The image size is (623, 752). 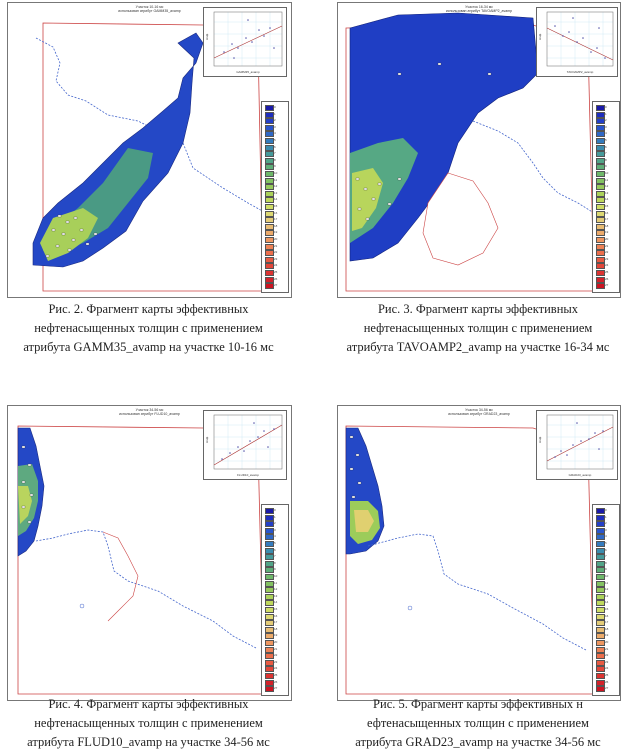 What do you see at coordinates (248, 72) in the screenshot?
I see `svg-text: GAMM35_avamp` at bounding box center [248, 72].